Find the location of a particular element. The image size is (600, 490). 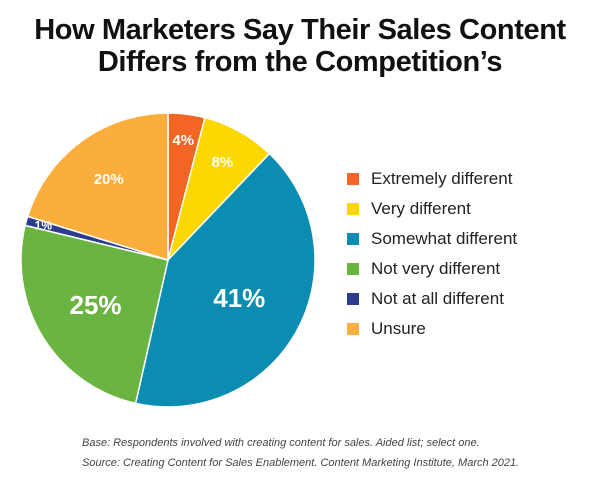

pie-slice-unsure is located at coordinates (97, 187).